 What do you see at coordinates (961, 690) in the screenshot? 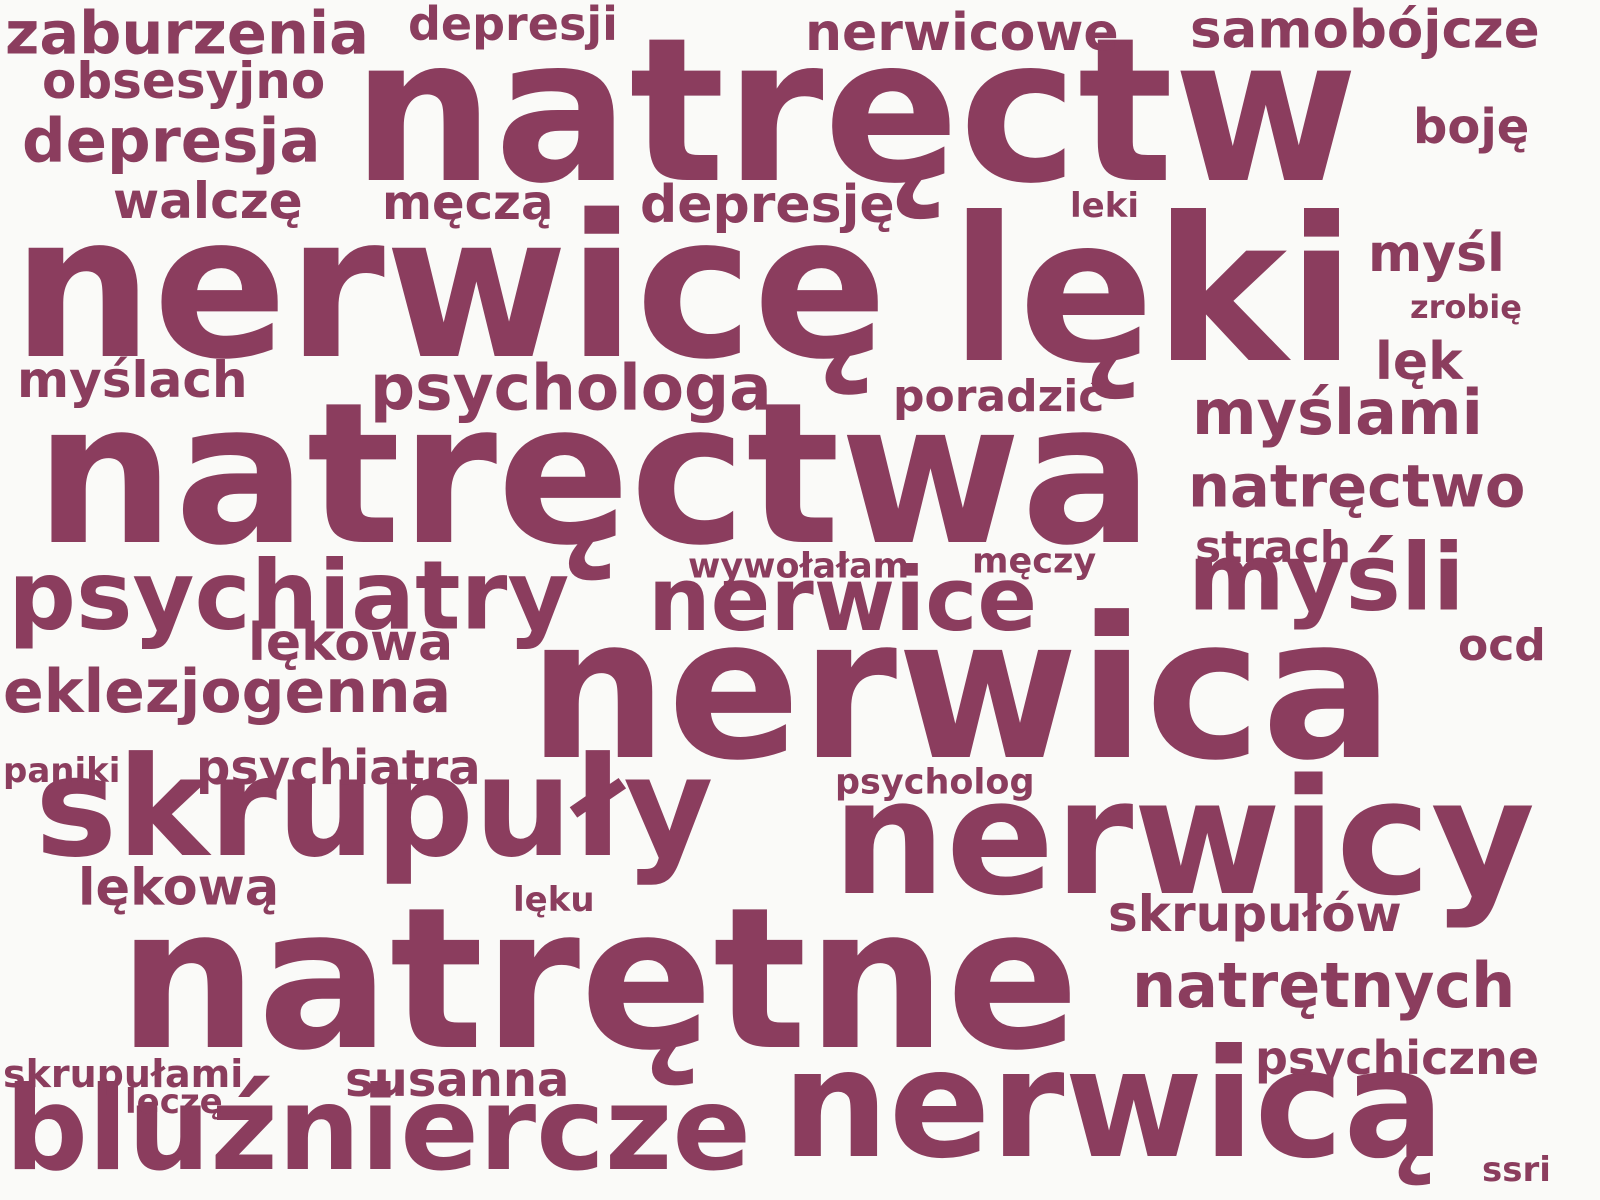
I see `word-nerwica: nerwica` at bounding box center [961, 690].